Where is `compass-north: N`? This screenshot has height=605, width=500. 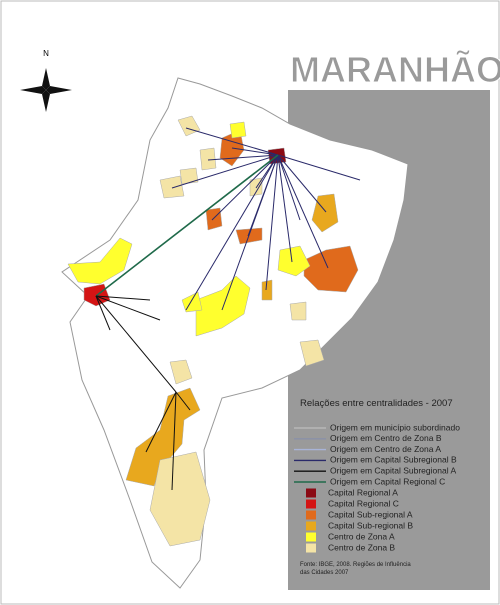 compass-north: N is located at coordinates (46, 53).